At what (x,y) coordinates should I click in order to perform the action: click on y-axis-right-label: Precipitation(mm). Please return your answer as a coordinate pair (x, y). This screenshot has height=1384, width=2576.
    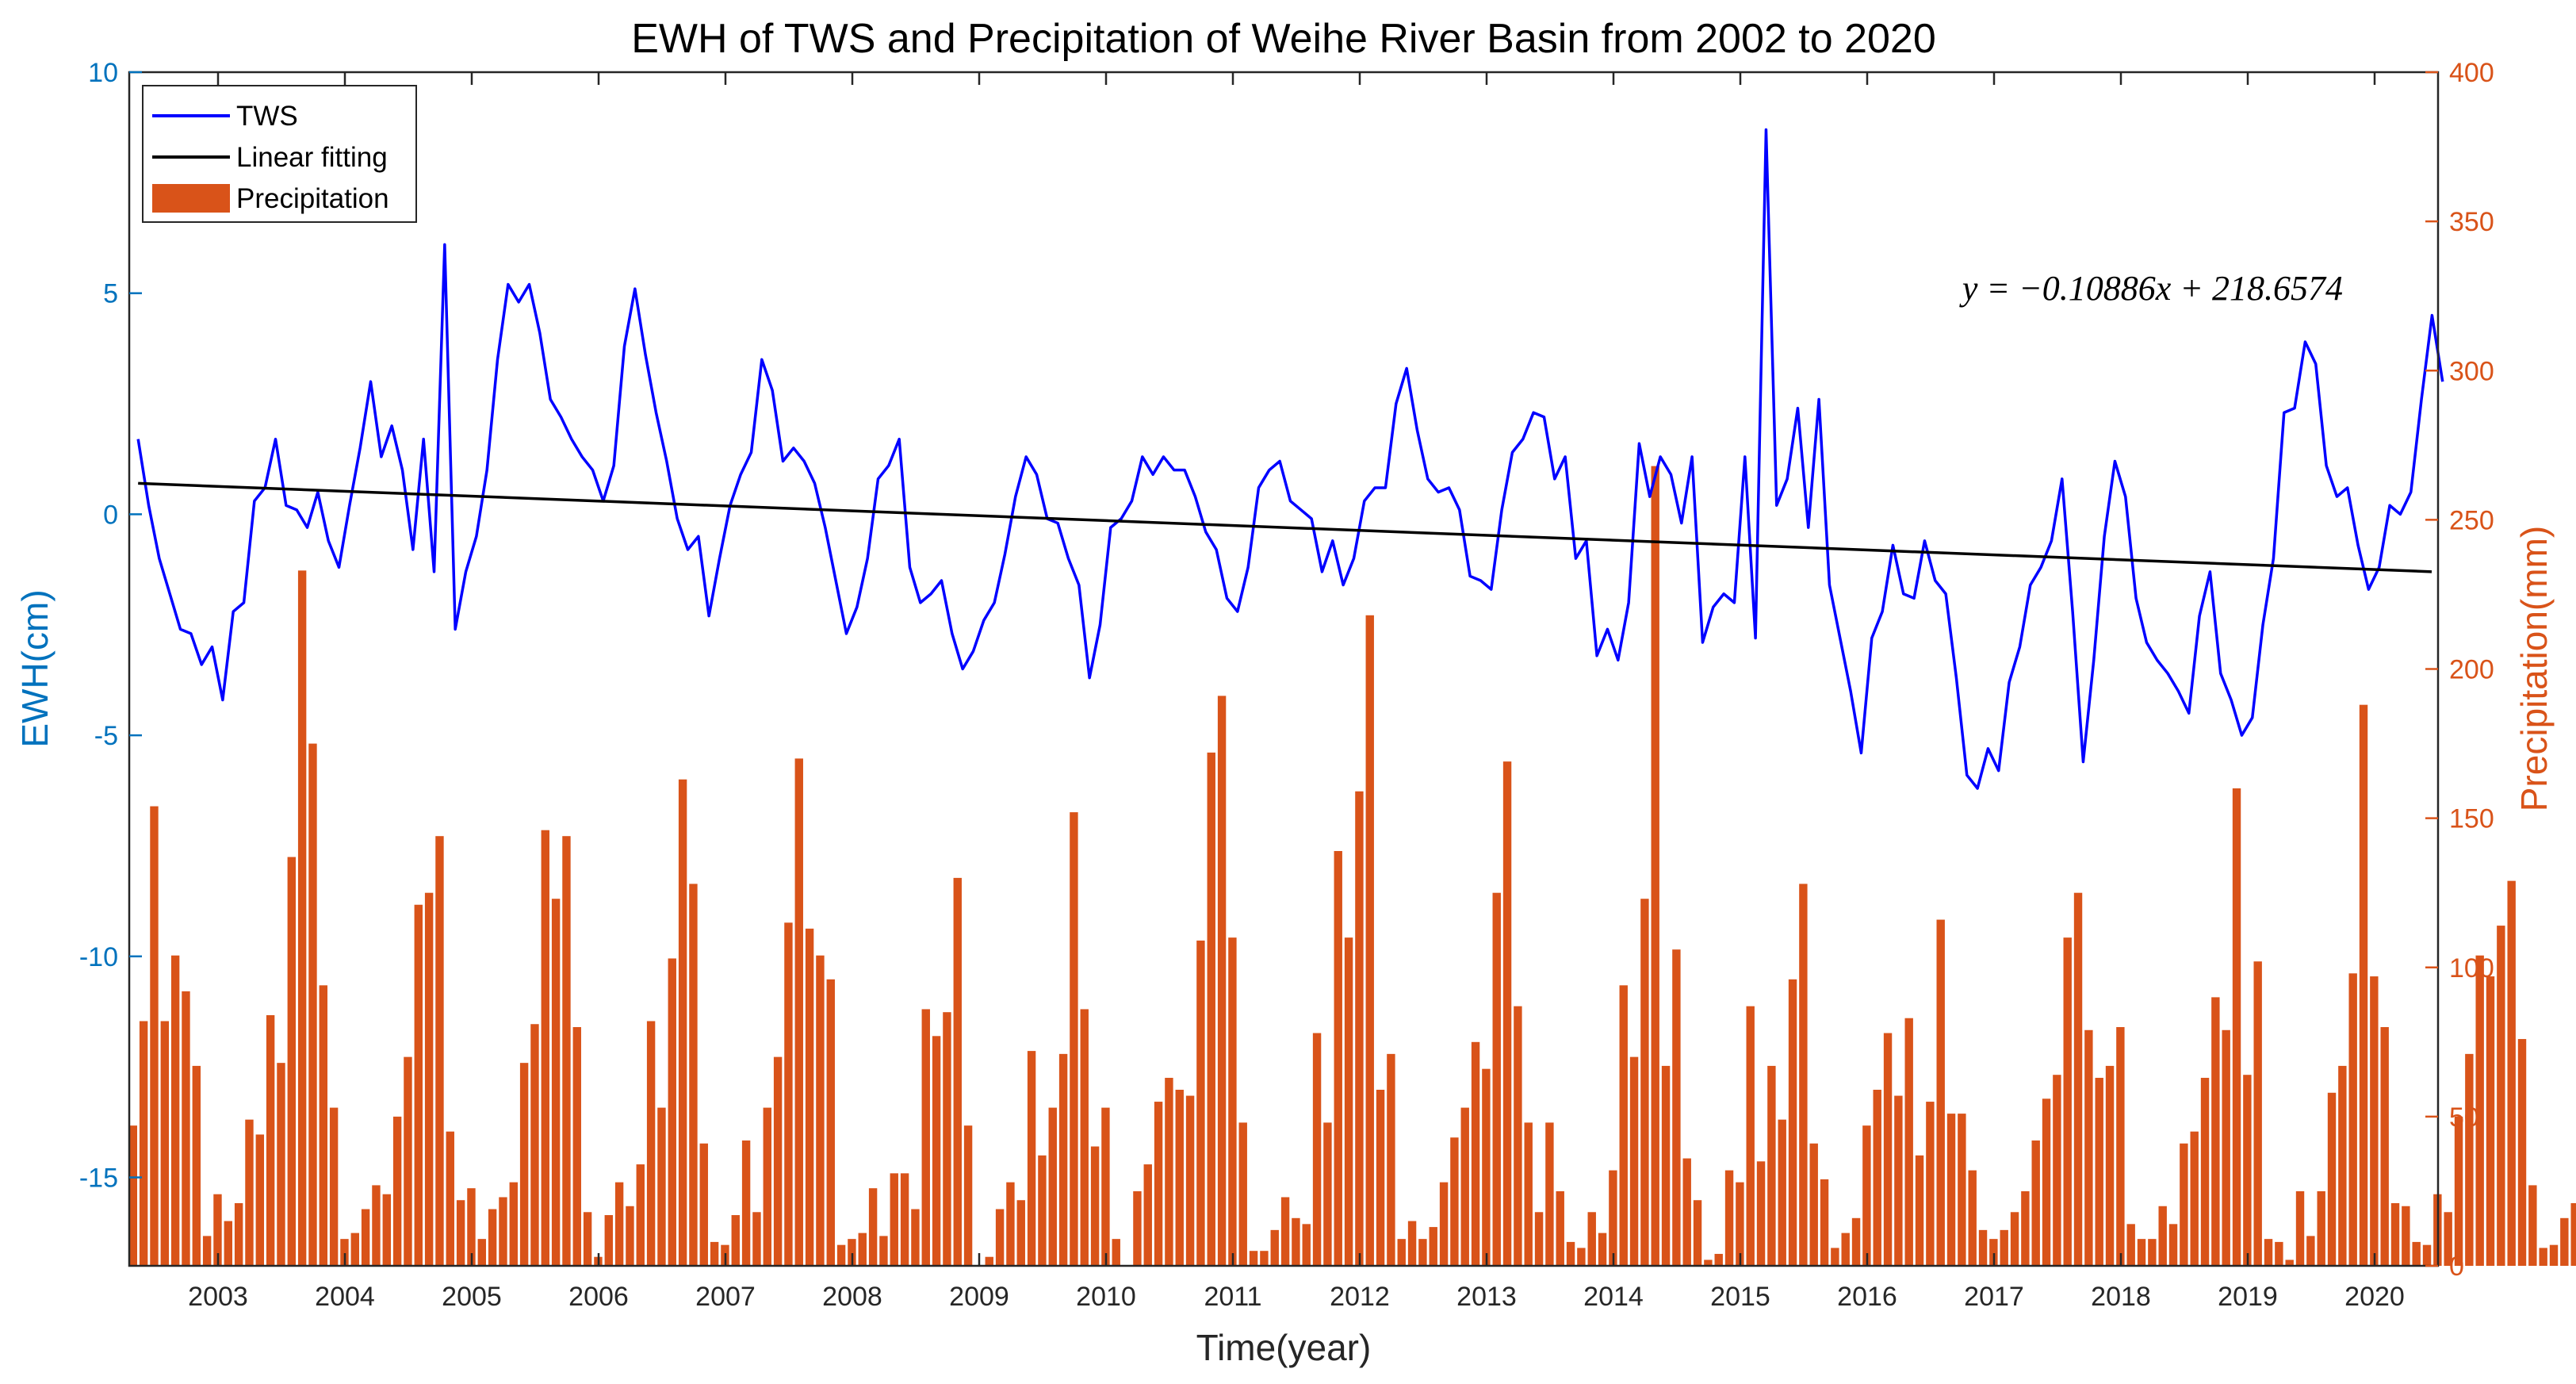
    Looking at the image, I should click on (2534, 668).